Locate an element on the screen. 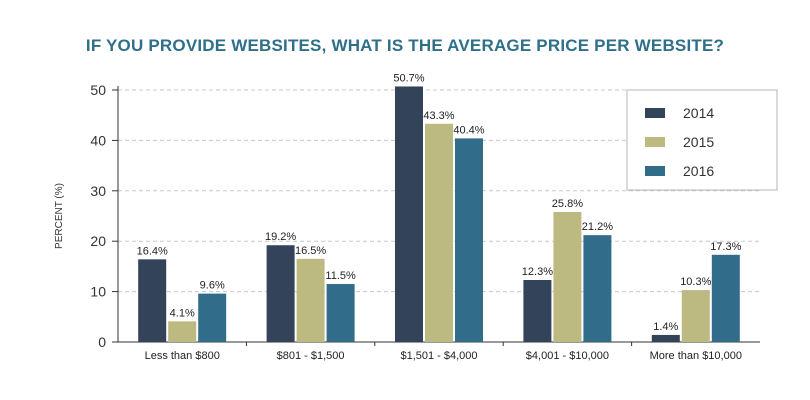 The image size is (810, 400). data-label: 21.2% is located at coordinates (597, 227).